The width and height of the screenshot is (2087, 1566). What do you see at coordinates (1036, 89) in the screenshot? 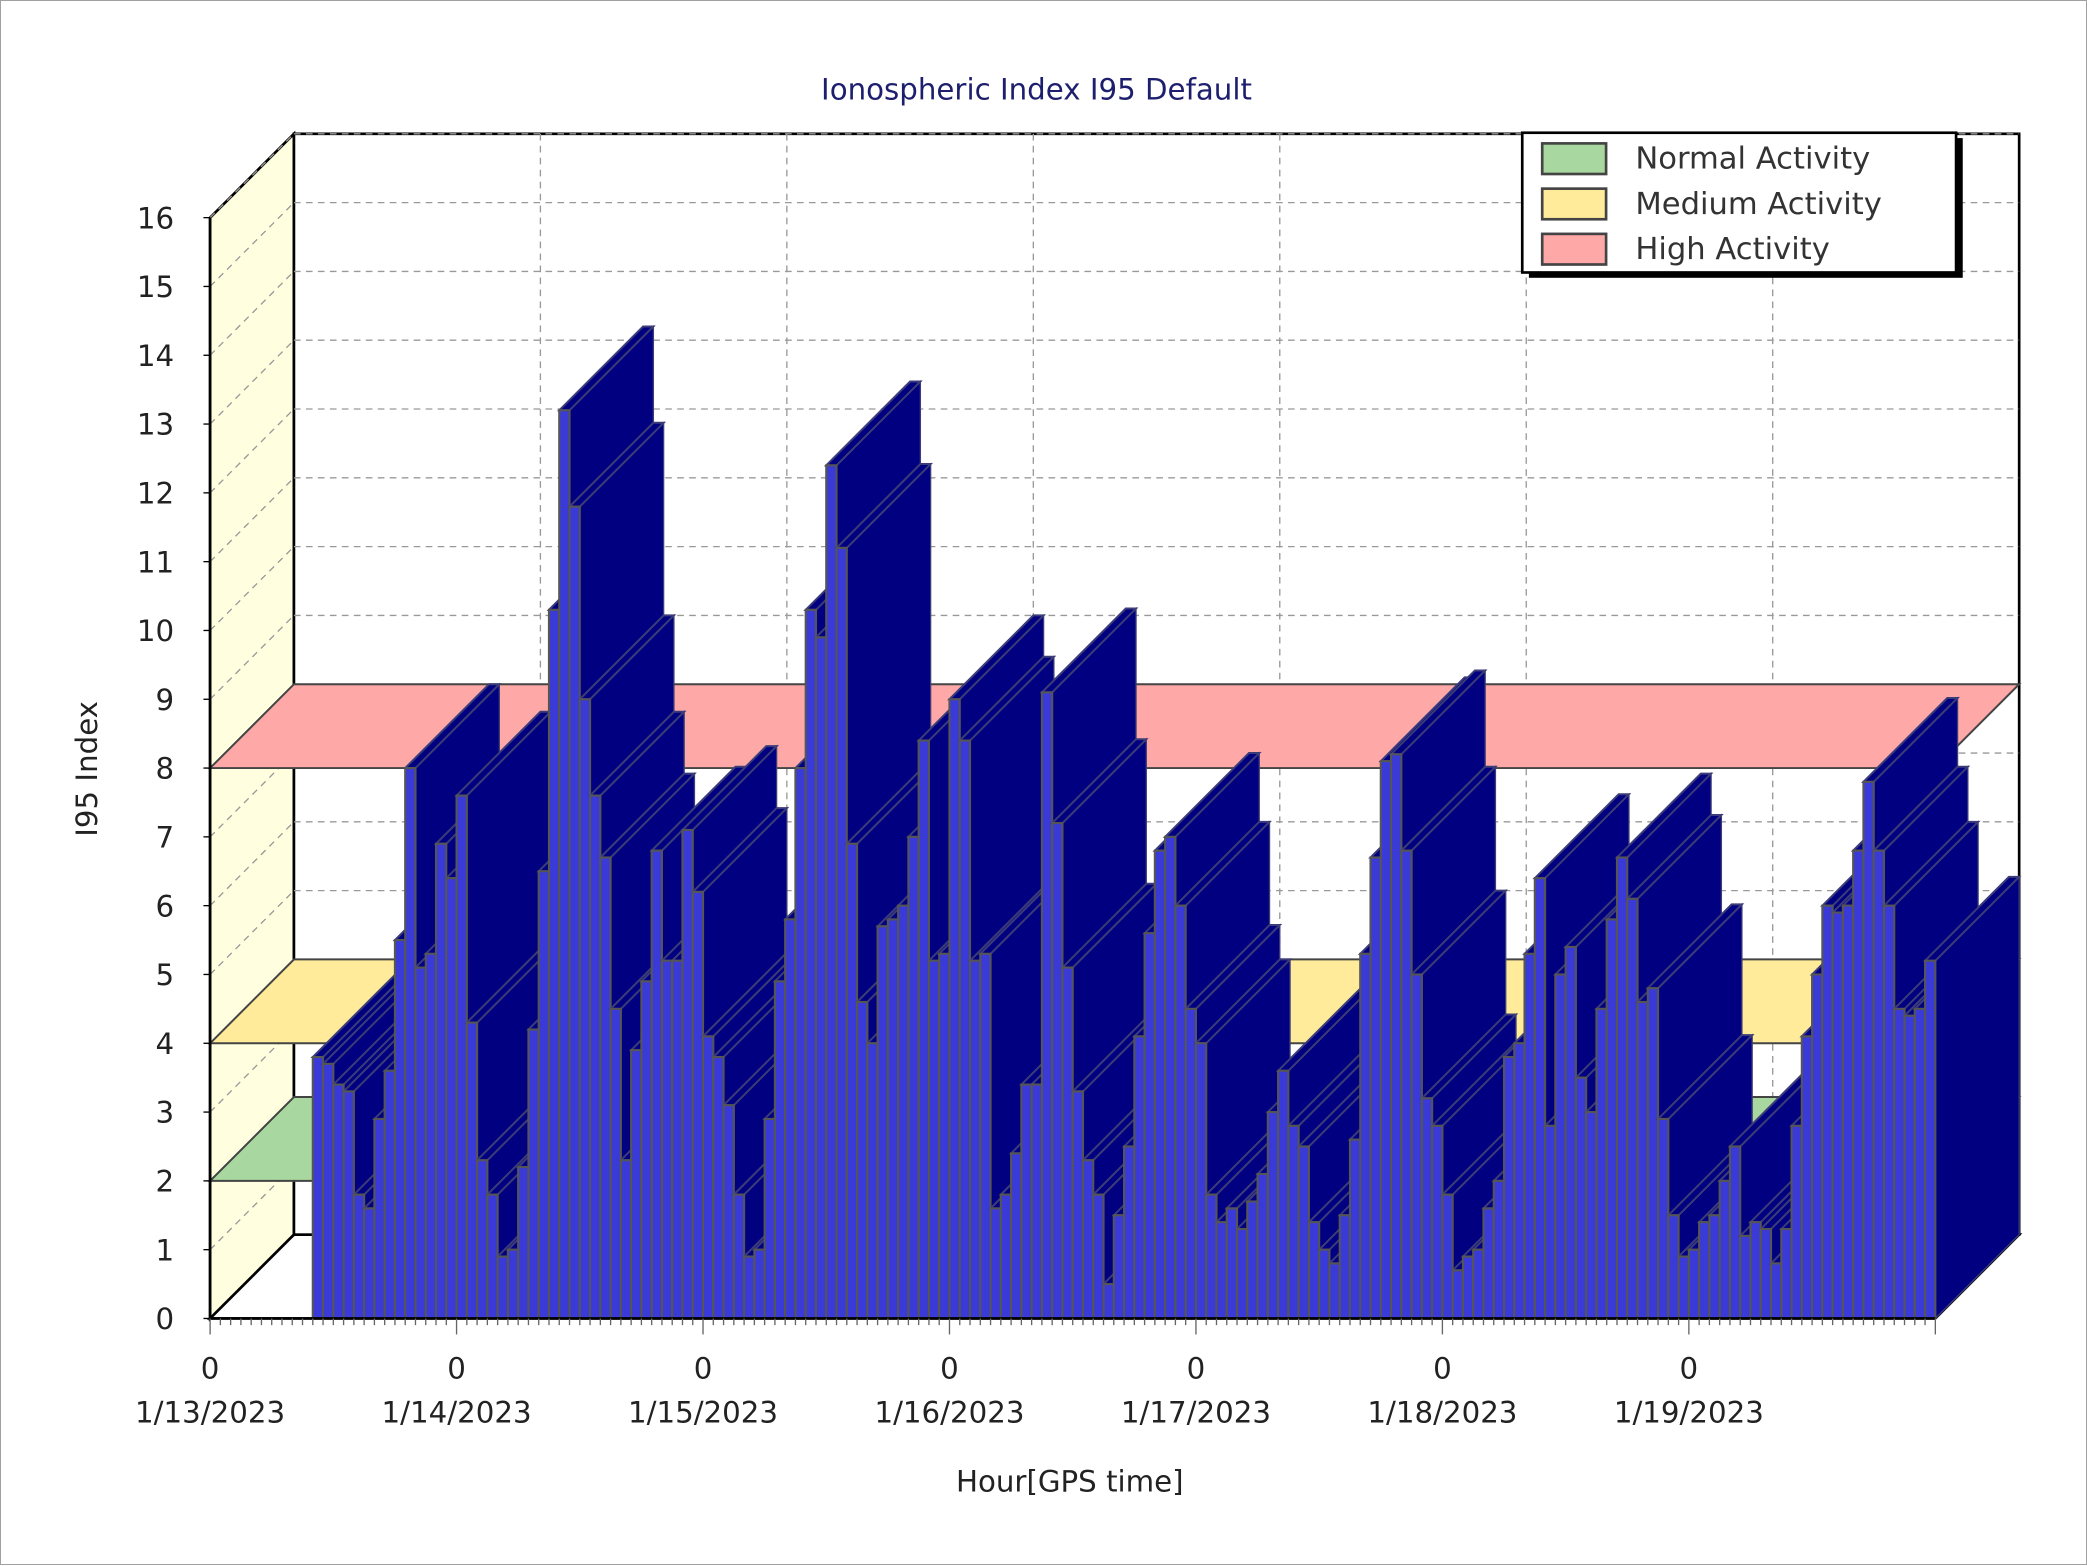
I see `chart-title: Ionospheric Index I95 Default` at bounding box center [1036, 89].